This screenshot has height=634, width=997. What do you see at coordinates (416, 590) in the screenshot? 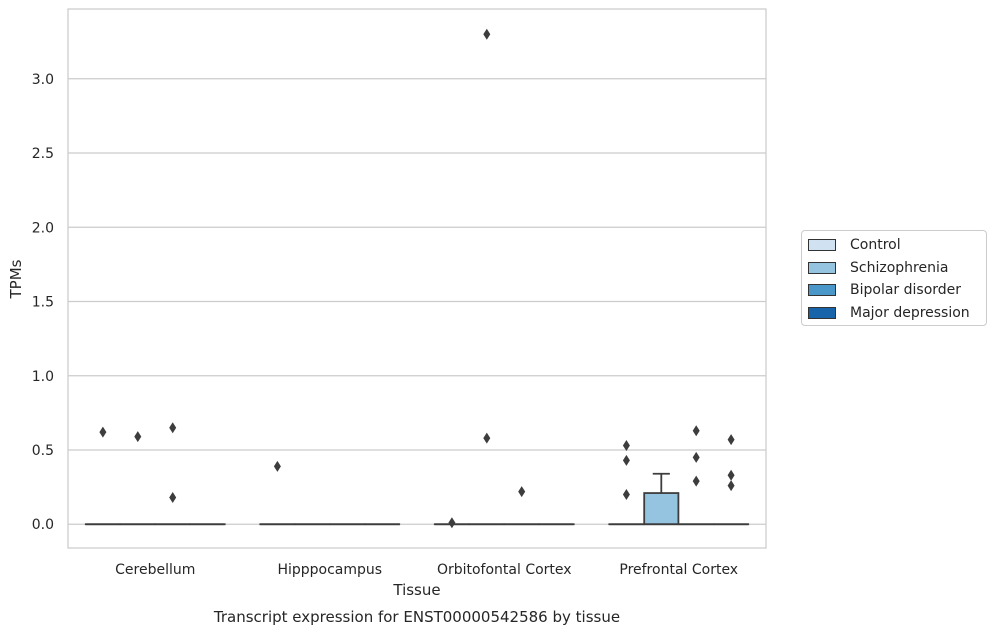
I see `x-axis-title: Tissue` at bounding box center [416, 590].